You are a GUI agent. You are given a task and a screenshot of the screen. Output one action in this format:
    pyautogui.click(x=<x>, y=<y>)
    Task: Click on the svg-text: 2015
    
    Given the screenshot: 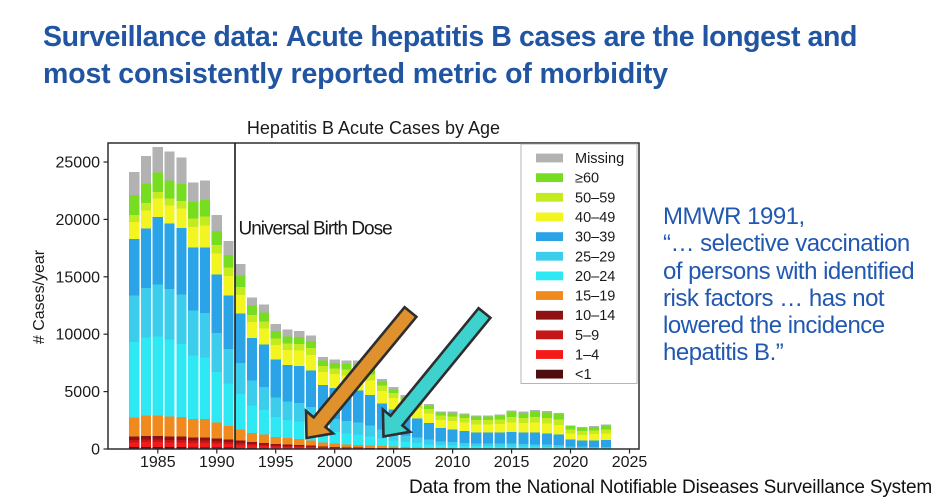 What is the action you would take?
    pyautogui.click(x=512, y=462)
    